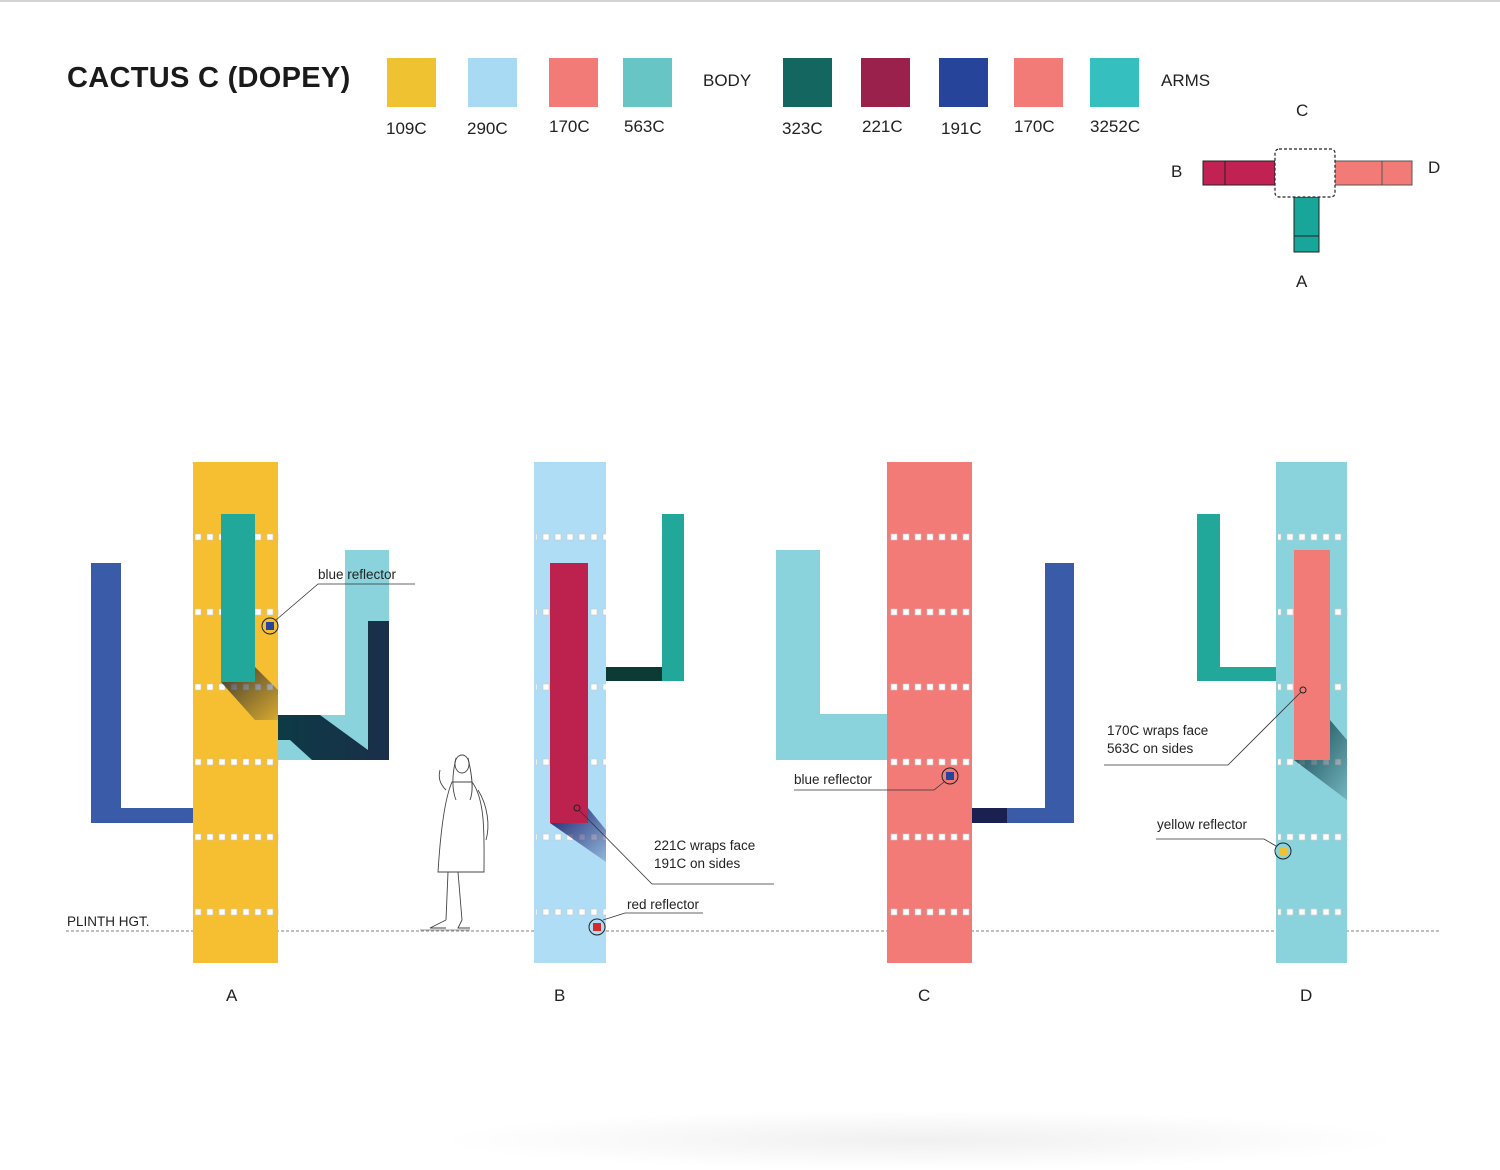 This screenshot has width=1500, height=1170. Describe the element at coordinates (1305, 173) in the screenshot. I see `plan-body` at that location.